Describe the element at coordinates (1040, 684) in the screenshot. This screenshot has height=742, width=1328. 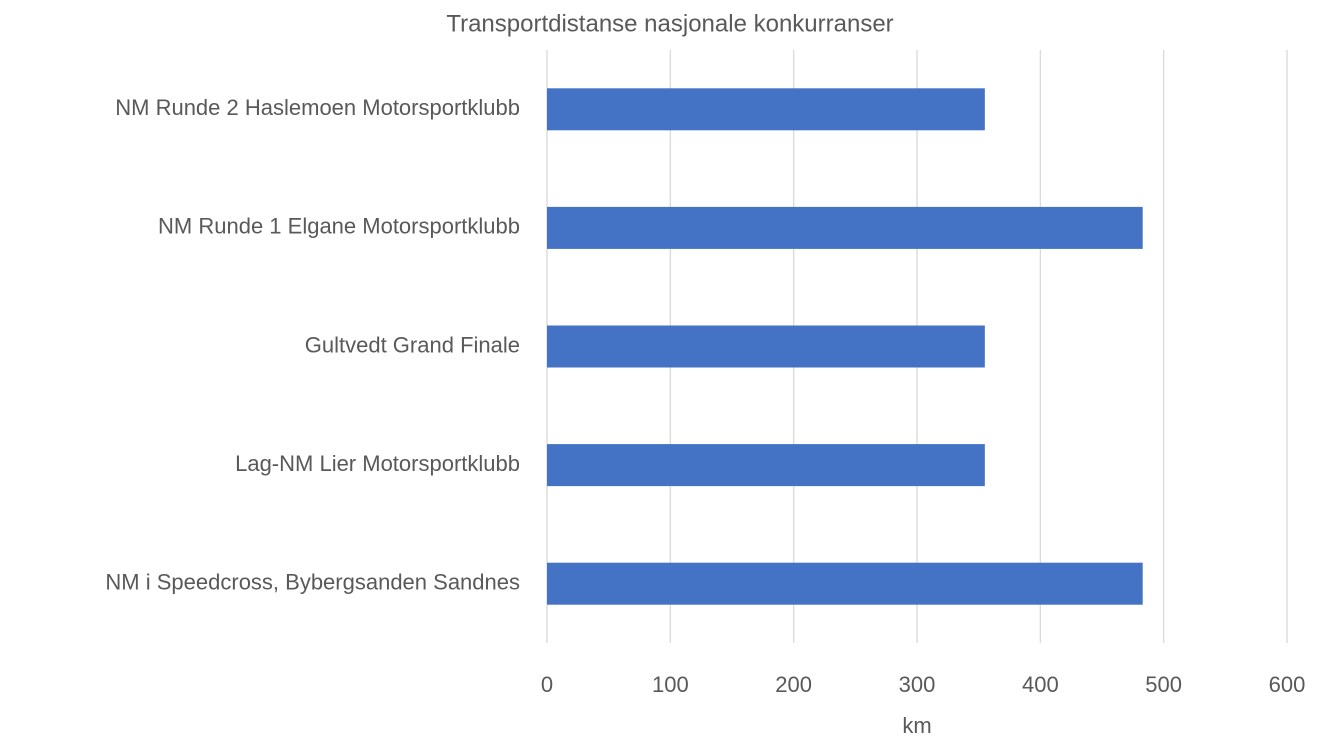
I see `x-tick-label: 400` at that location.